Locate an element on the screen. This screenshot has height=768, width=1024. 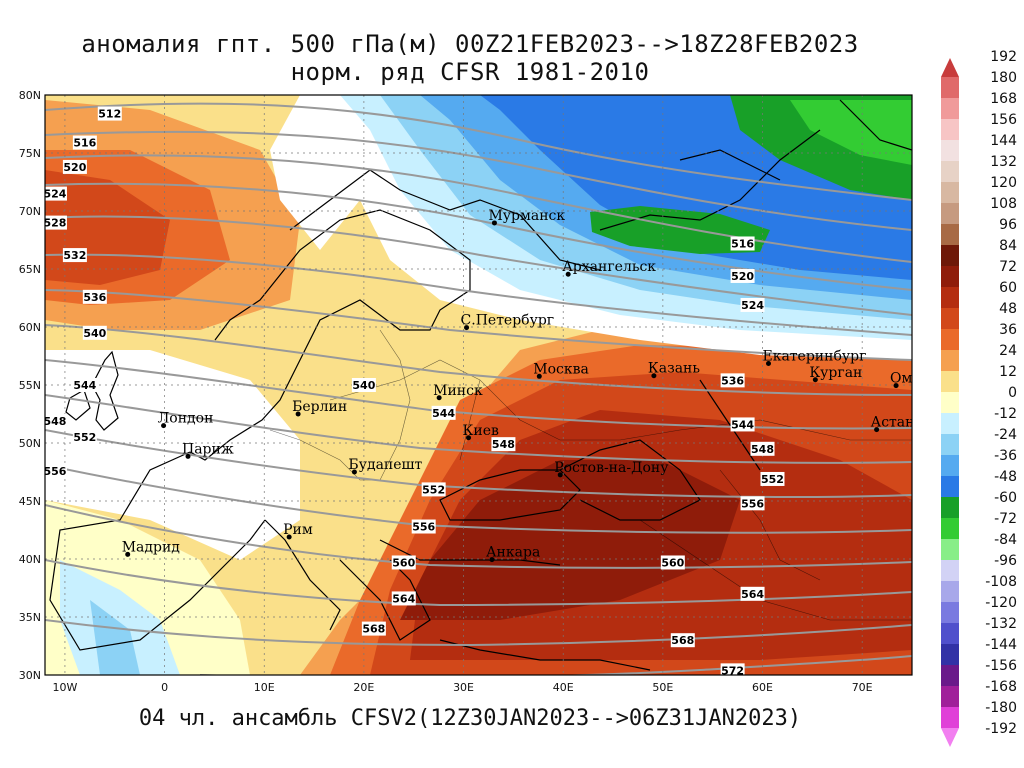
lat-tick-label: 35N is located at coordinates (30, 617).